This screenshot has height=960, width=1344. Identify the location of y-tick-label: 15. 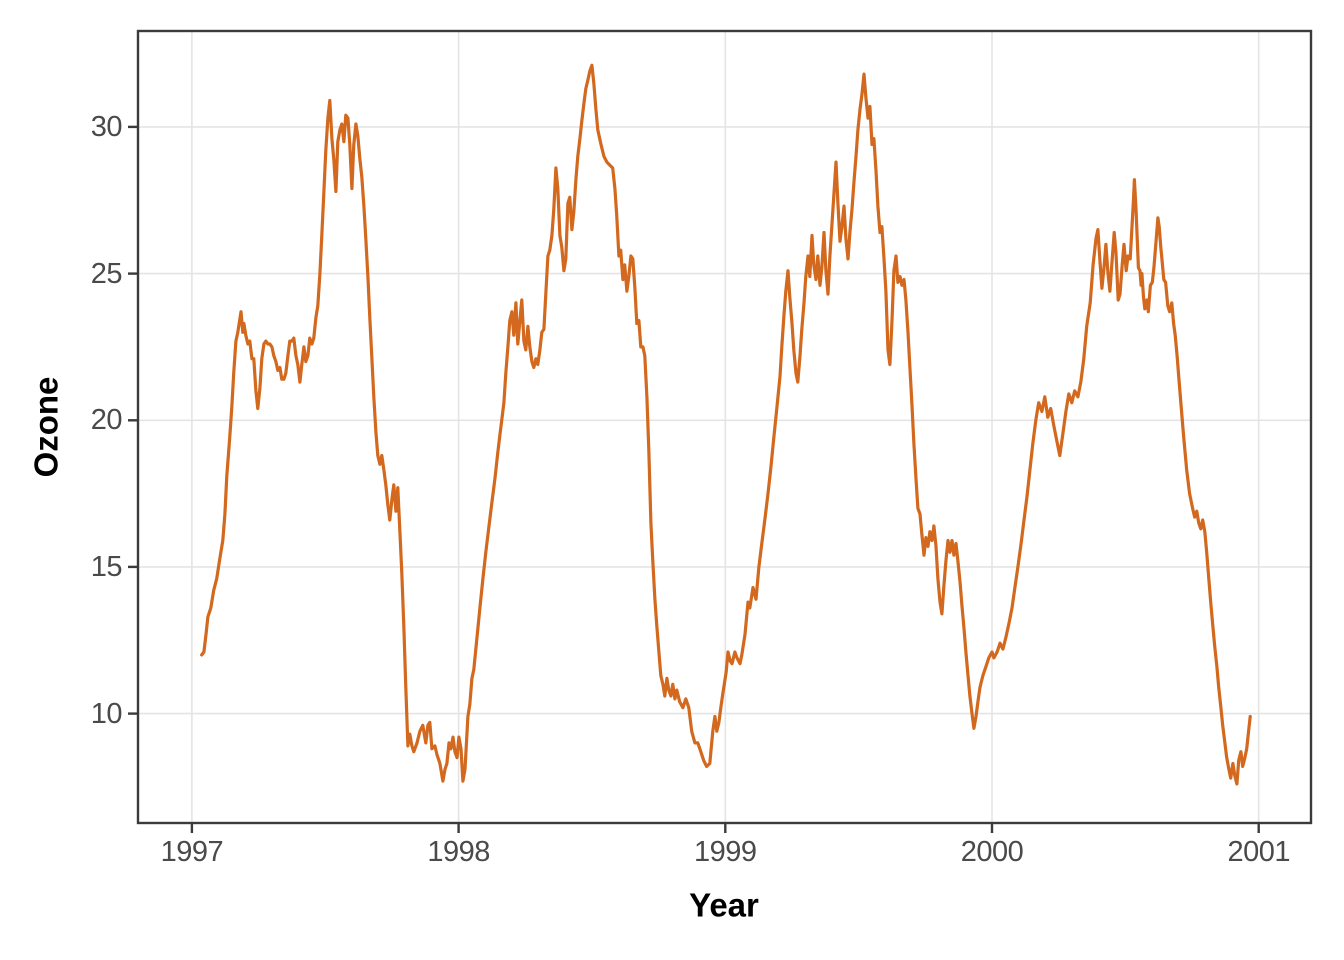
(106, 566).